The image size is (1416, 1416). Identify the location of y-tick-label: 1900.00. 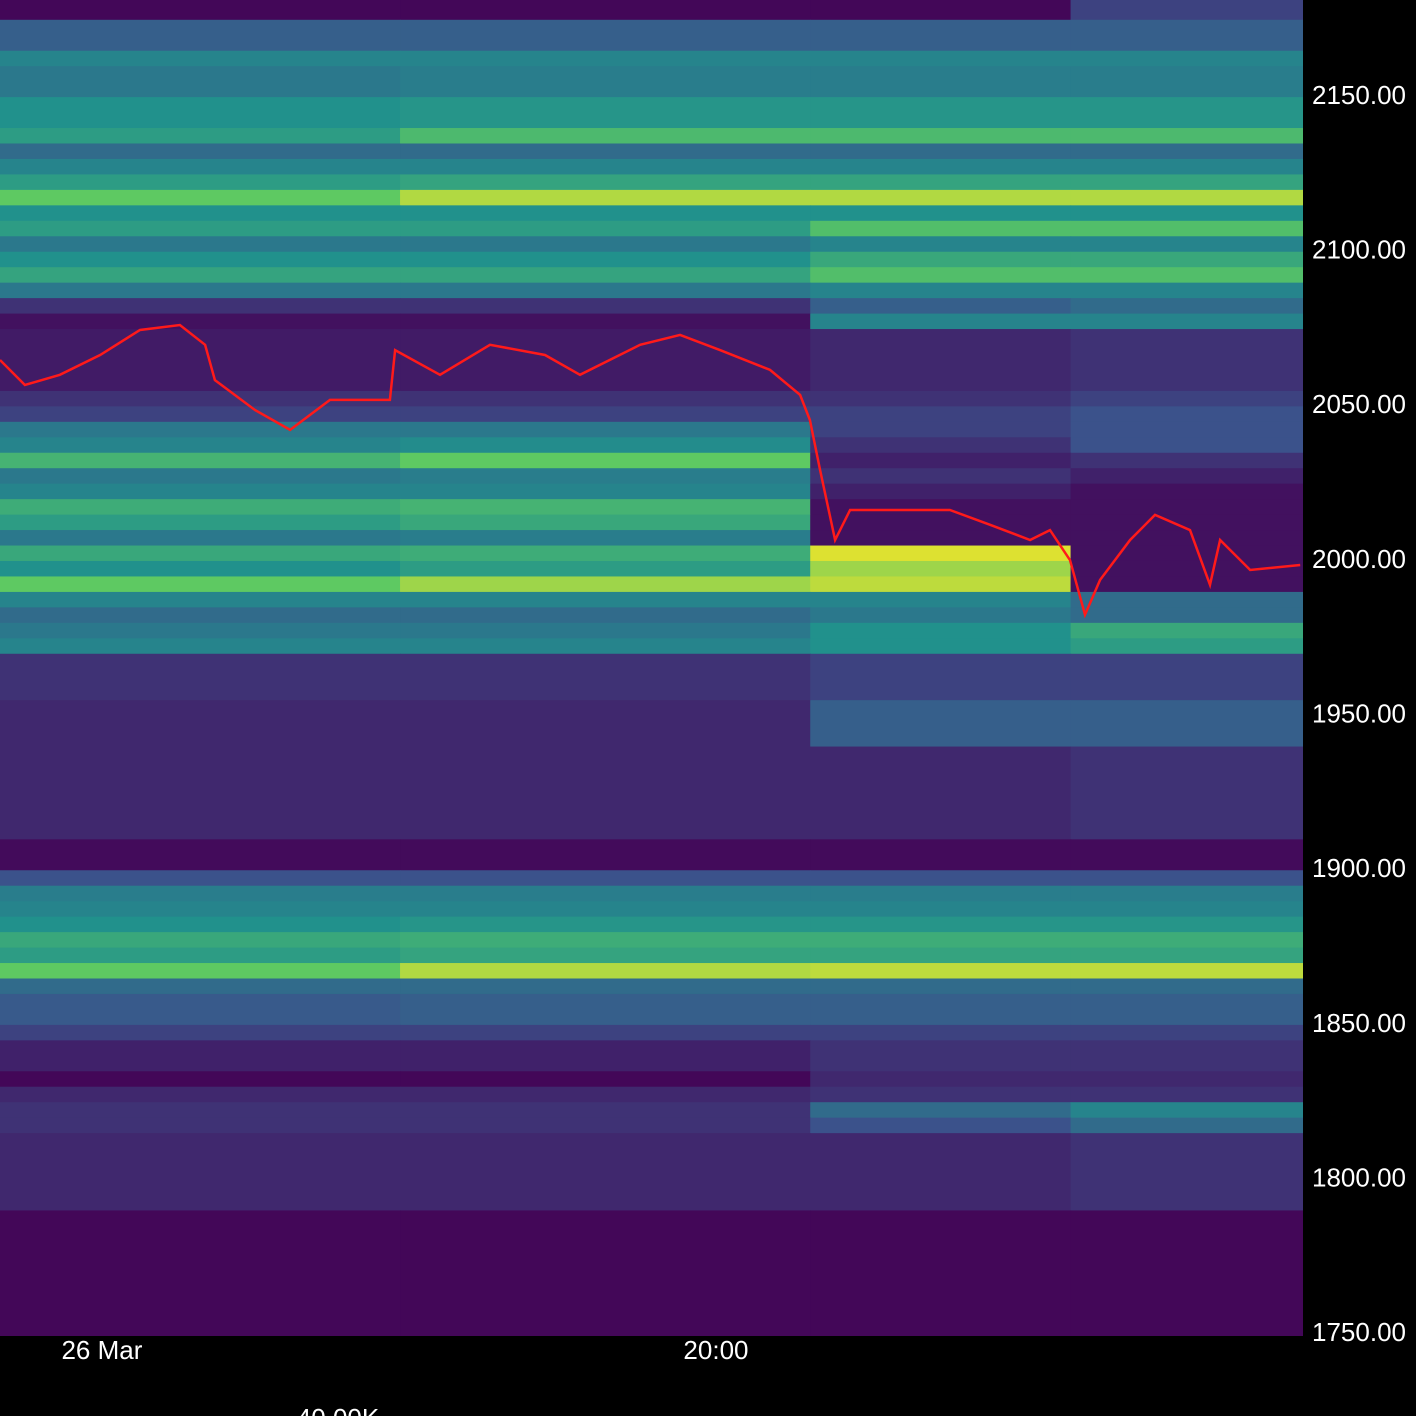
(1359, 868).